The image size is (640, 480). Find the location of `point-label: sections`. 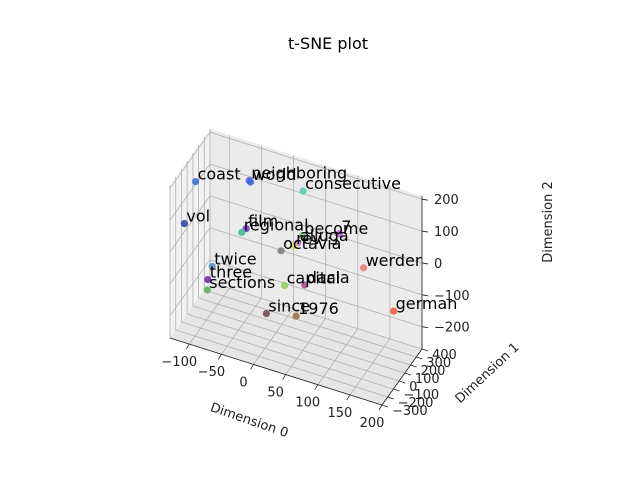

point-label: sections is located at coordinates (242, 282).